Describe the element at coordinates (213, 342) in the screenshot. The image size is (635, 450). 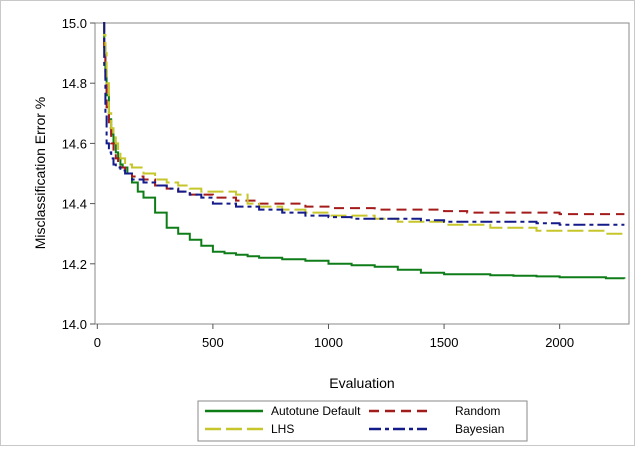
I see `x-tick-label: 500` at that location.